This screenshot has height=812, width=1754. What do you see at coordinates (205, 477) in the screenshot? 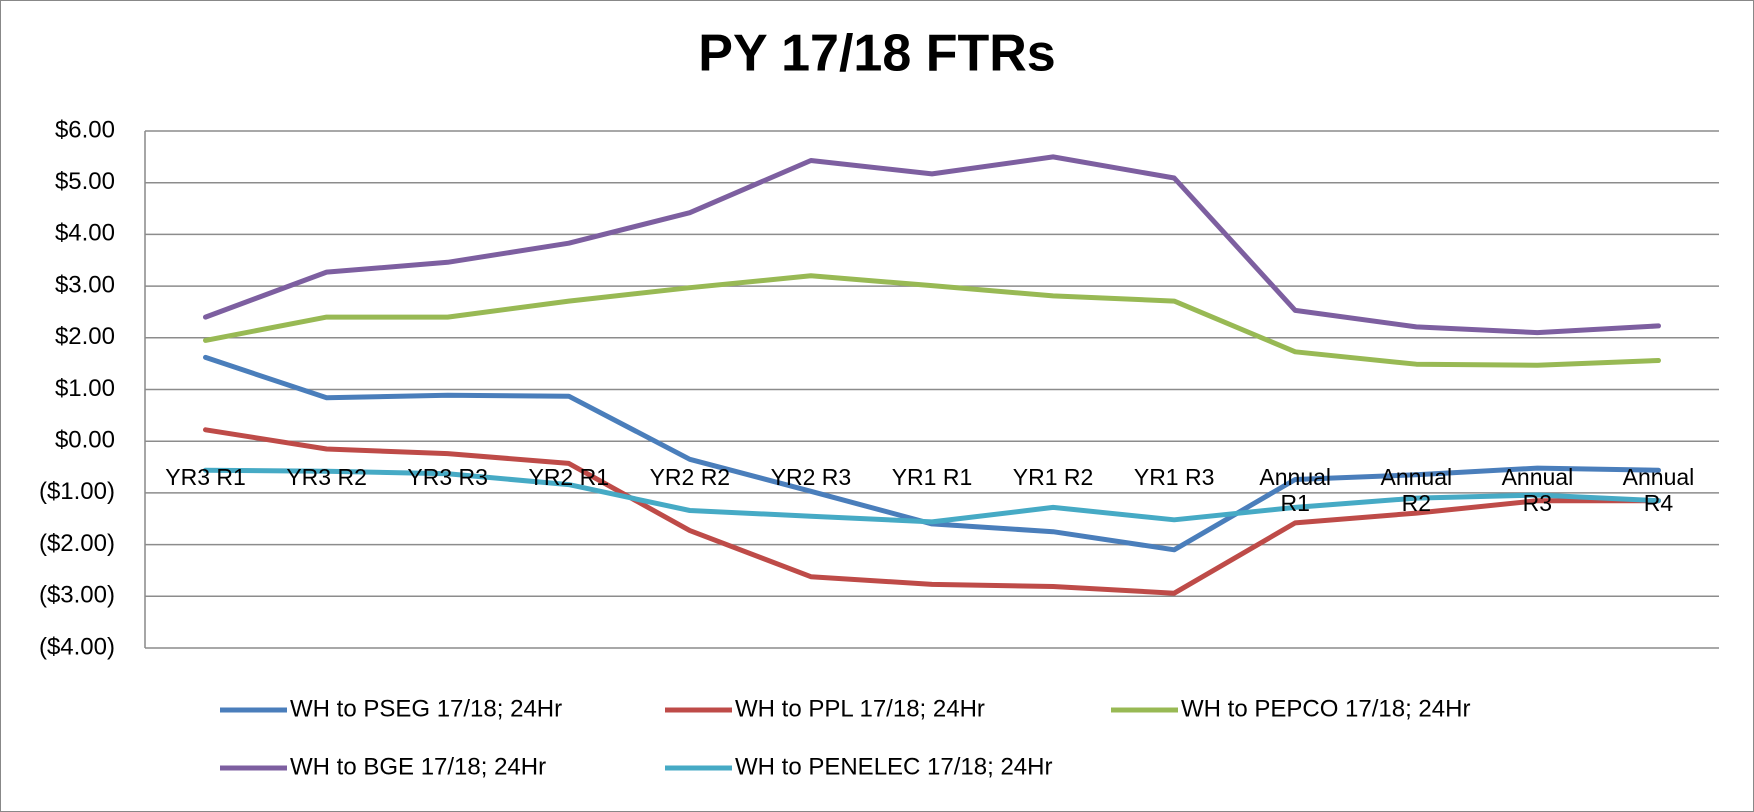
I see `x-tick-label: YR3 R1` at bounding box center [205, 477].